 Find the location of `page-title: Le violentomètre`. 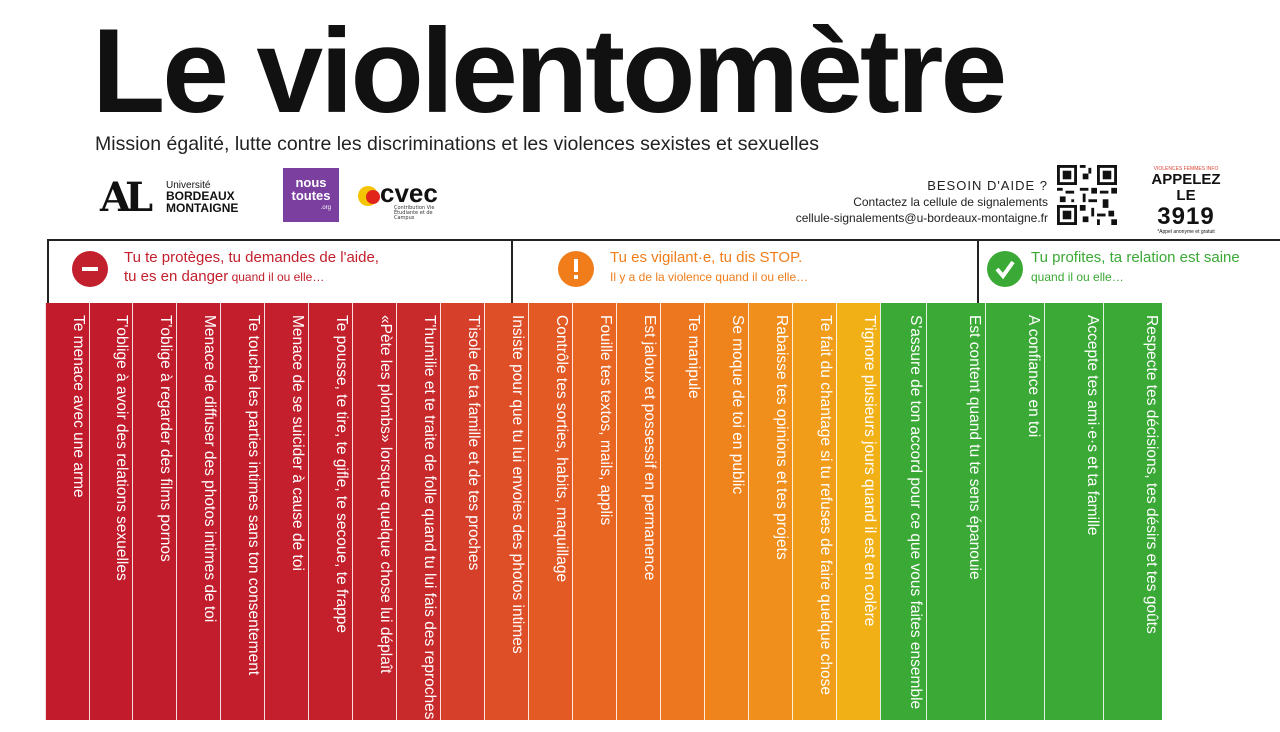

page-title: Le violentomètre is located at coordinates (549, 71).